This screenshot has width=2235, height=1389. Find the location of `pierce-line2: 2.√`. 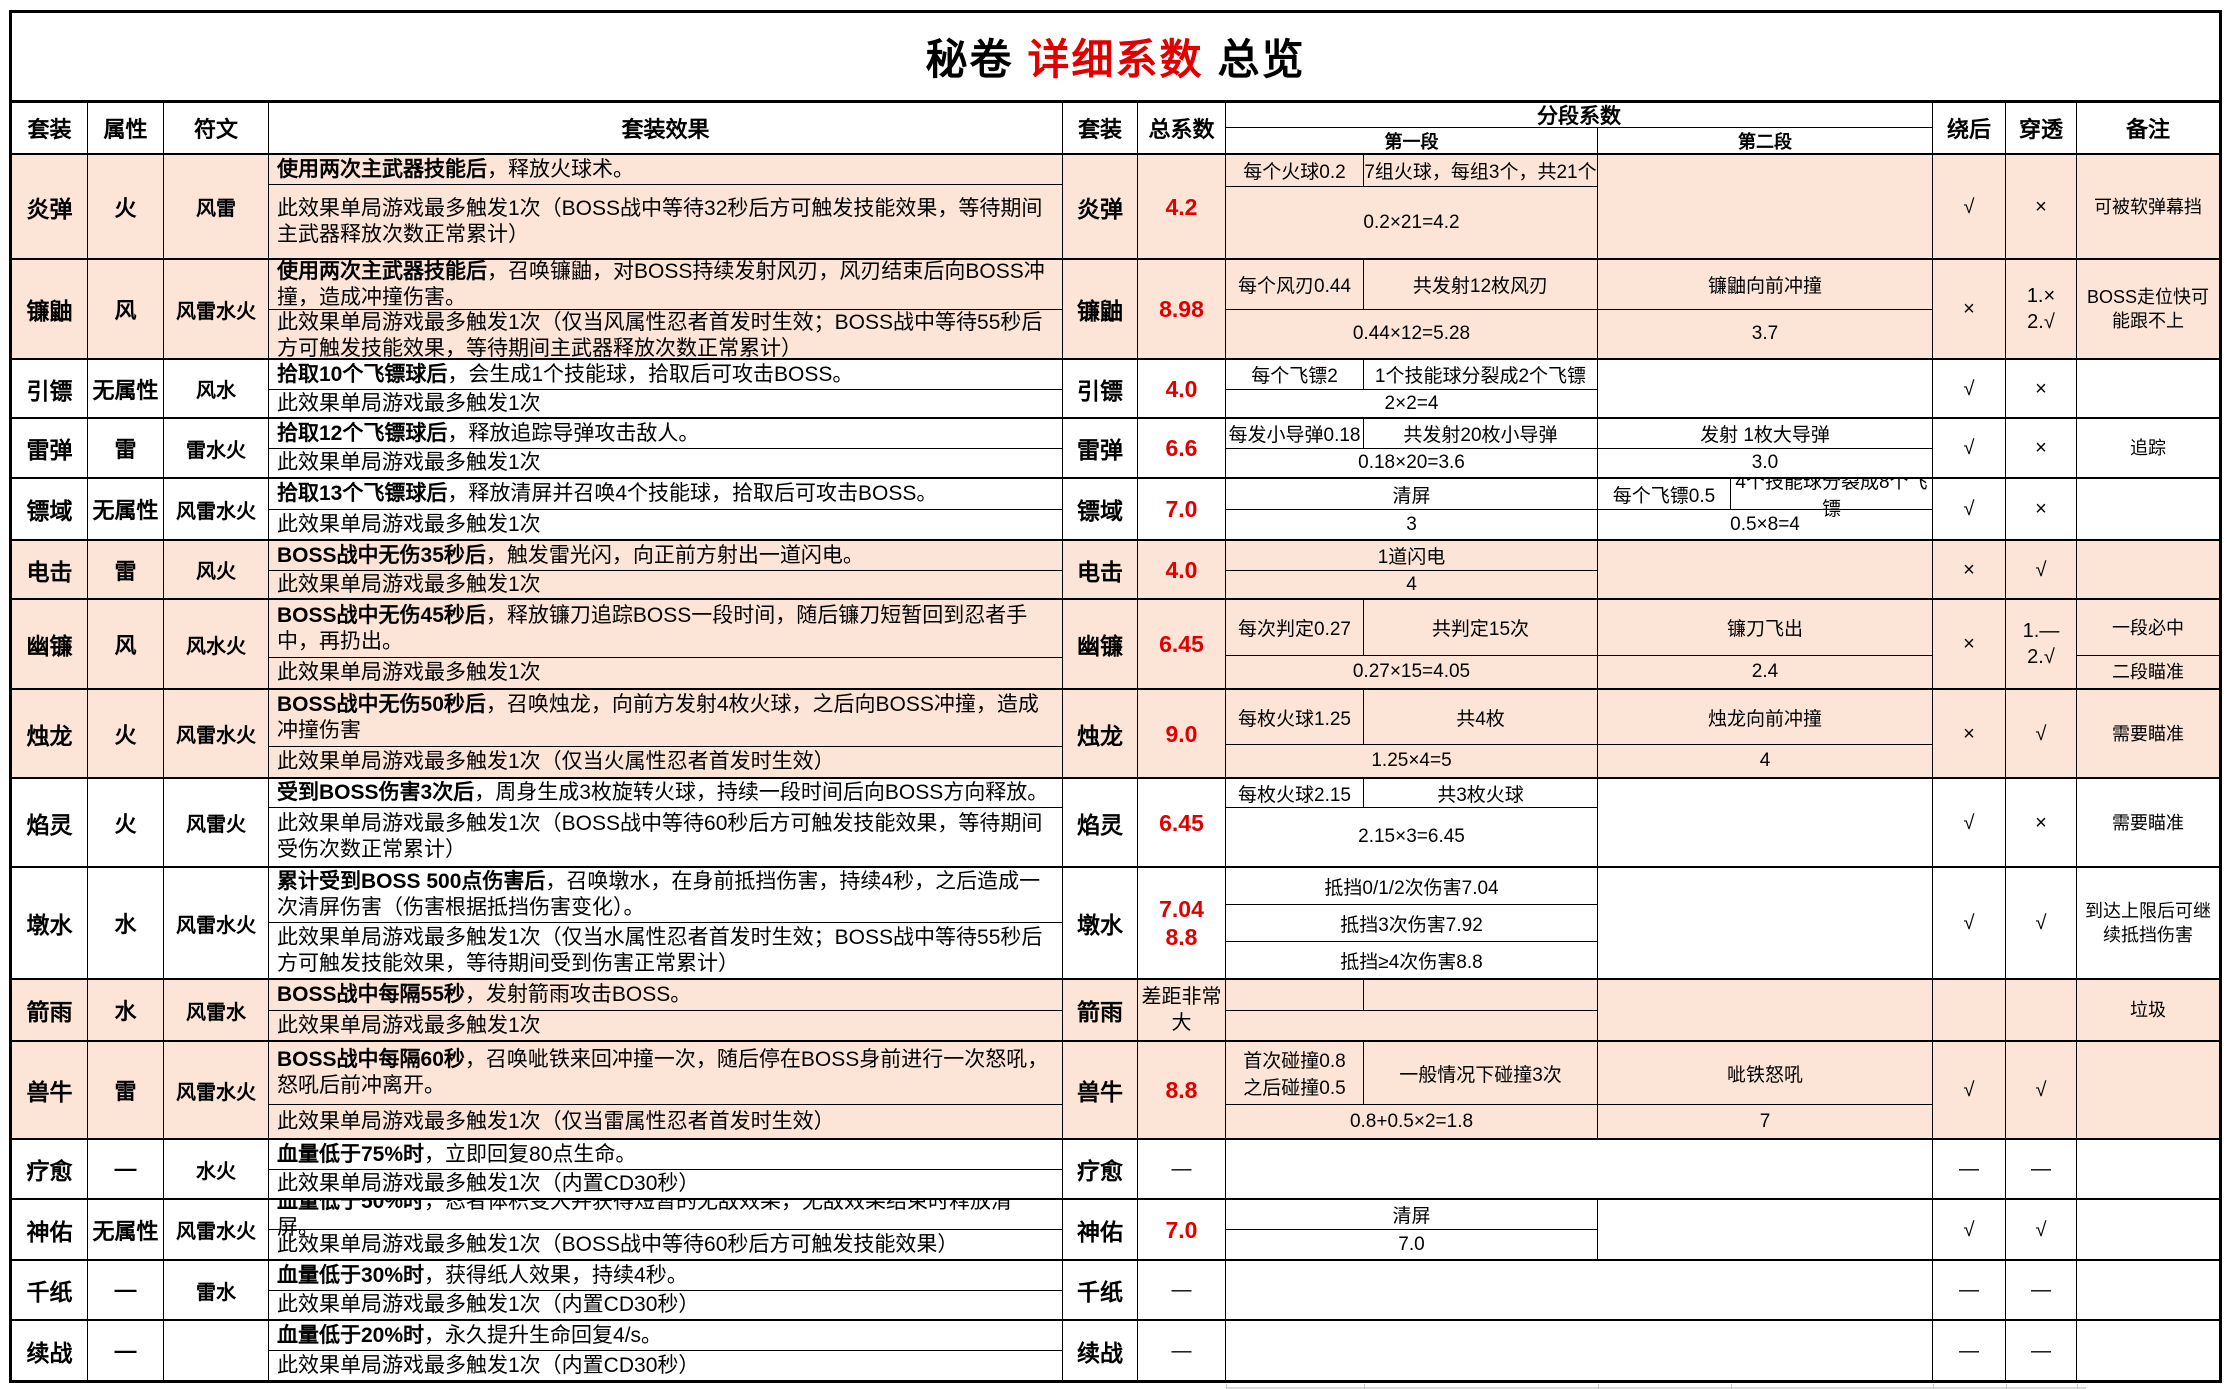

pierce-line2: 2.√ is located at coordinates (2041, 322).